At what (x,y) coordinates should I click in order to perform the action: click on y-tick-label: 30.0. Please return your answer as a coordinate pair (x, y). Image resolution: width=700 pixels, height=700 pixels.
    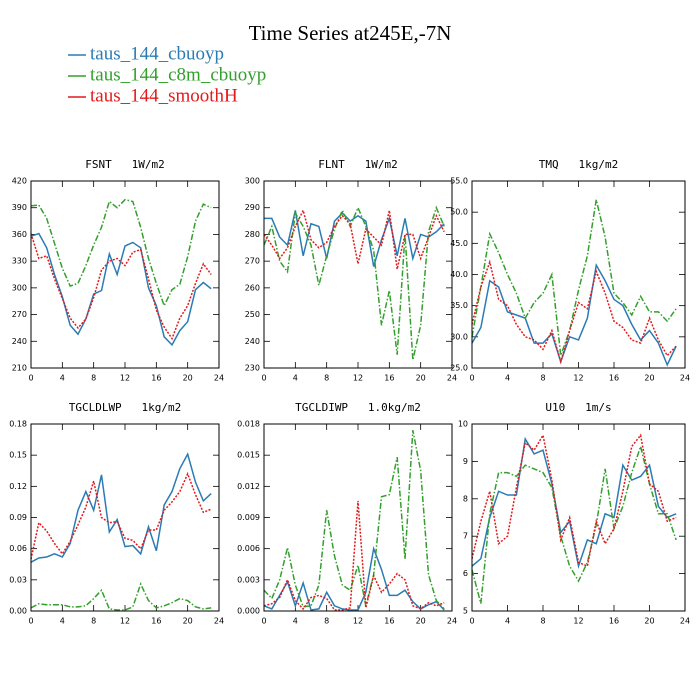
    Looking at the image, I should click on (459, 336).